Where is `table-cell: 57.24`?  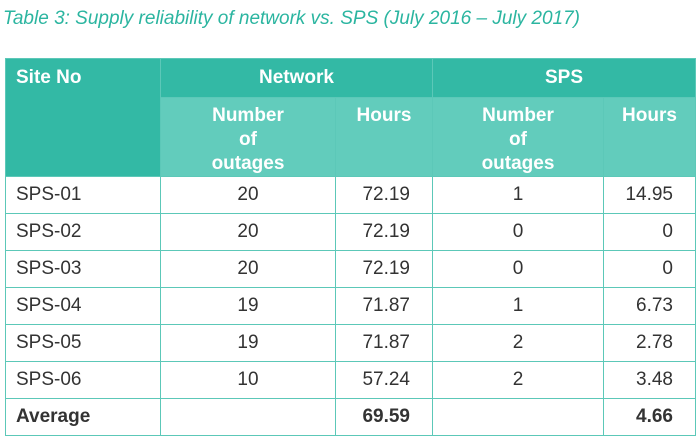
table-cell: 57.24 is located at coordinates (384, 380).